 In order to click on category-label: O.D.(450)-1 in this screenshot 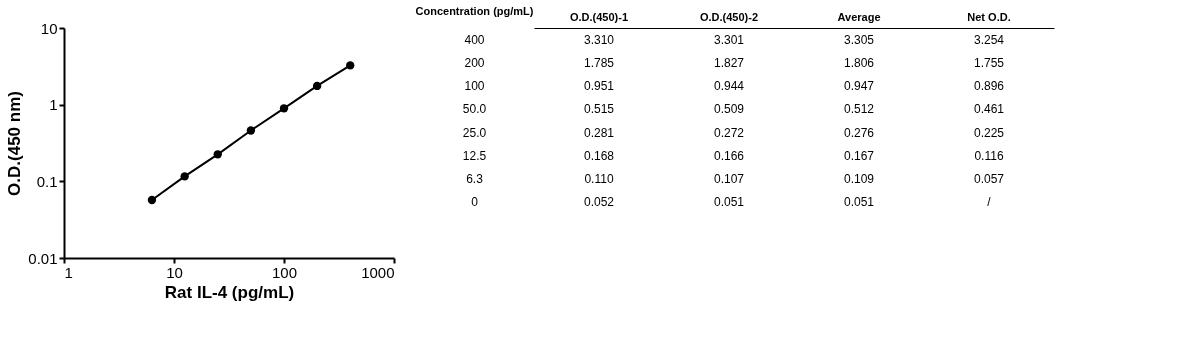, I will do `click(599, 16)`.